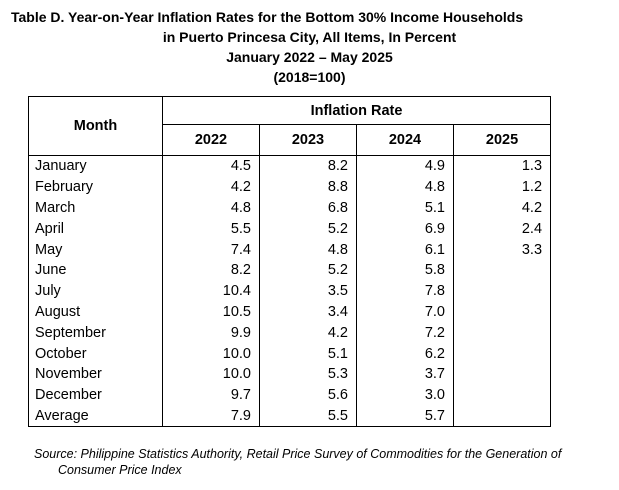  I want to click on table-row: February 4.2 8.8 4.8 1.2, so click(290, 187).